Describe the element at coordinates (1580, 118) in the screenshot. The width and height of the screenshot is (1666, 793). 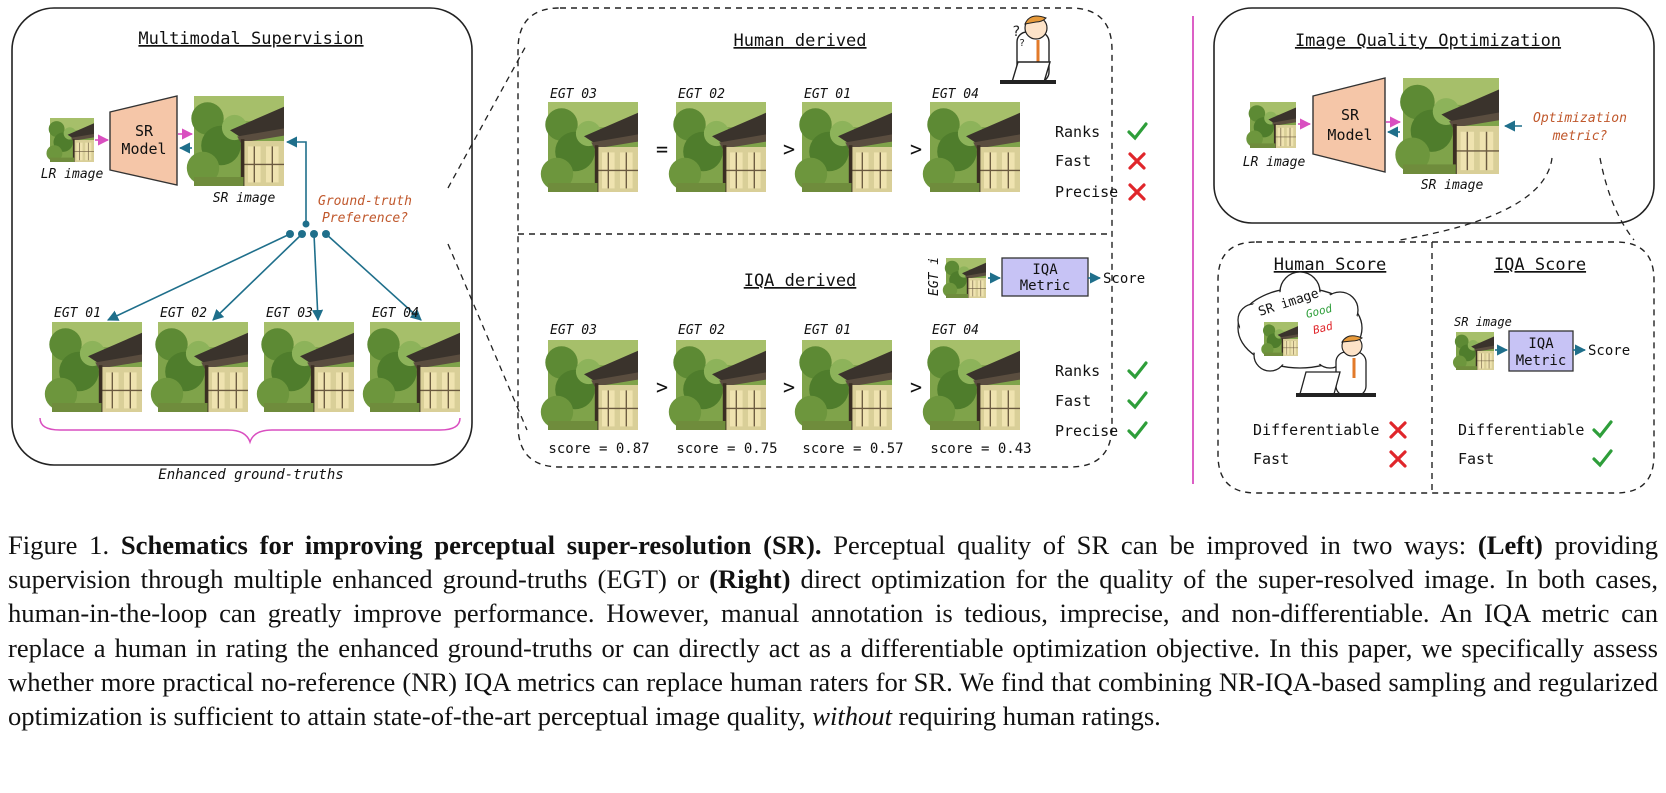
I see `opt-metric-label-1: Optimization` at that location.